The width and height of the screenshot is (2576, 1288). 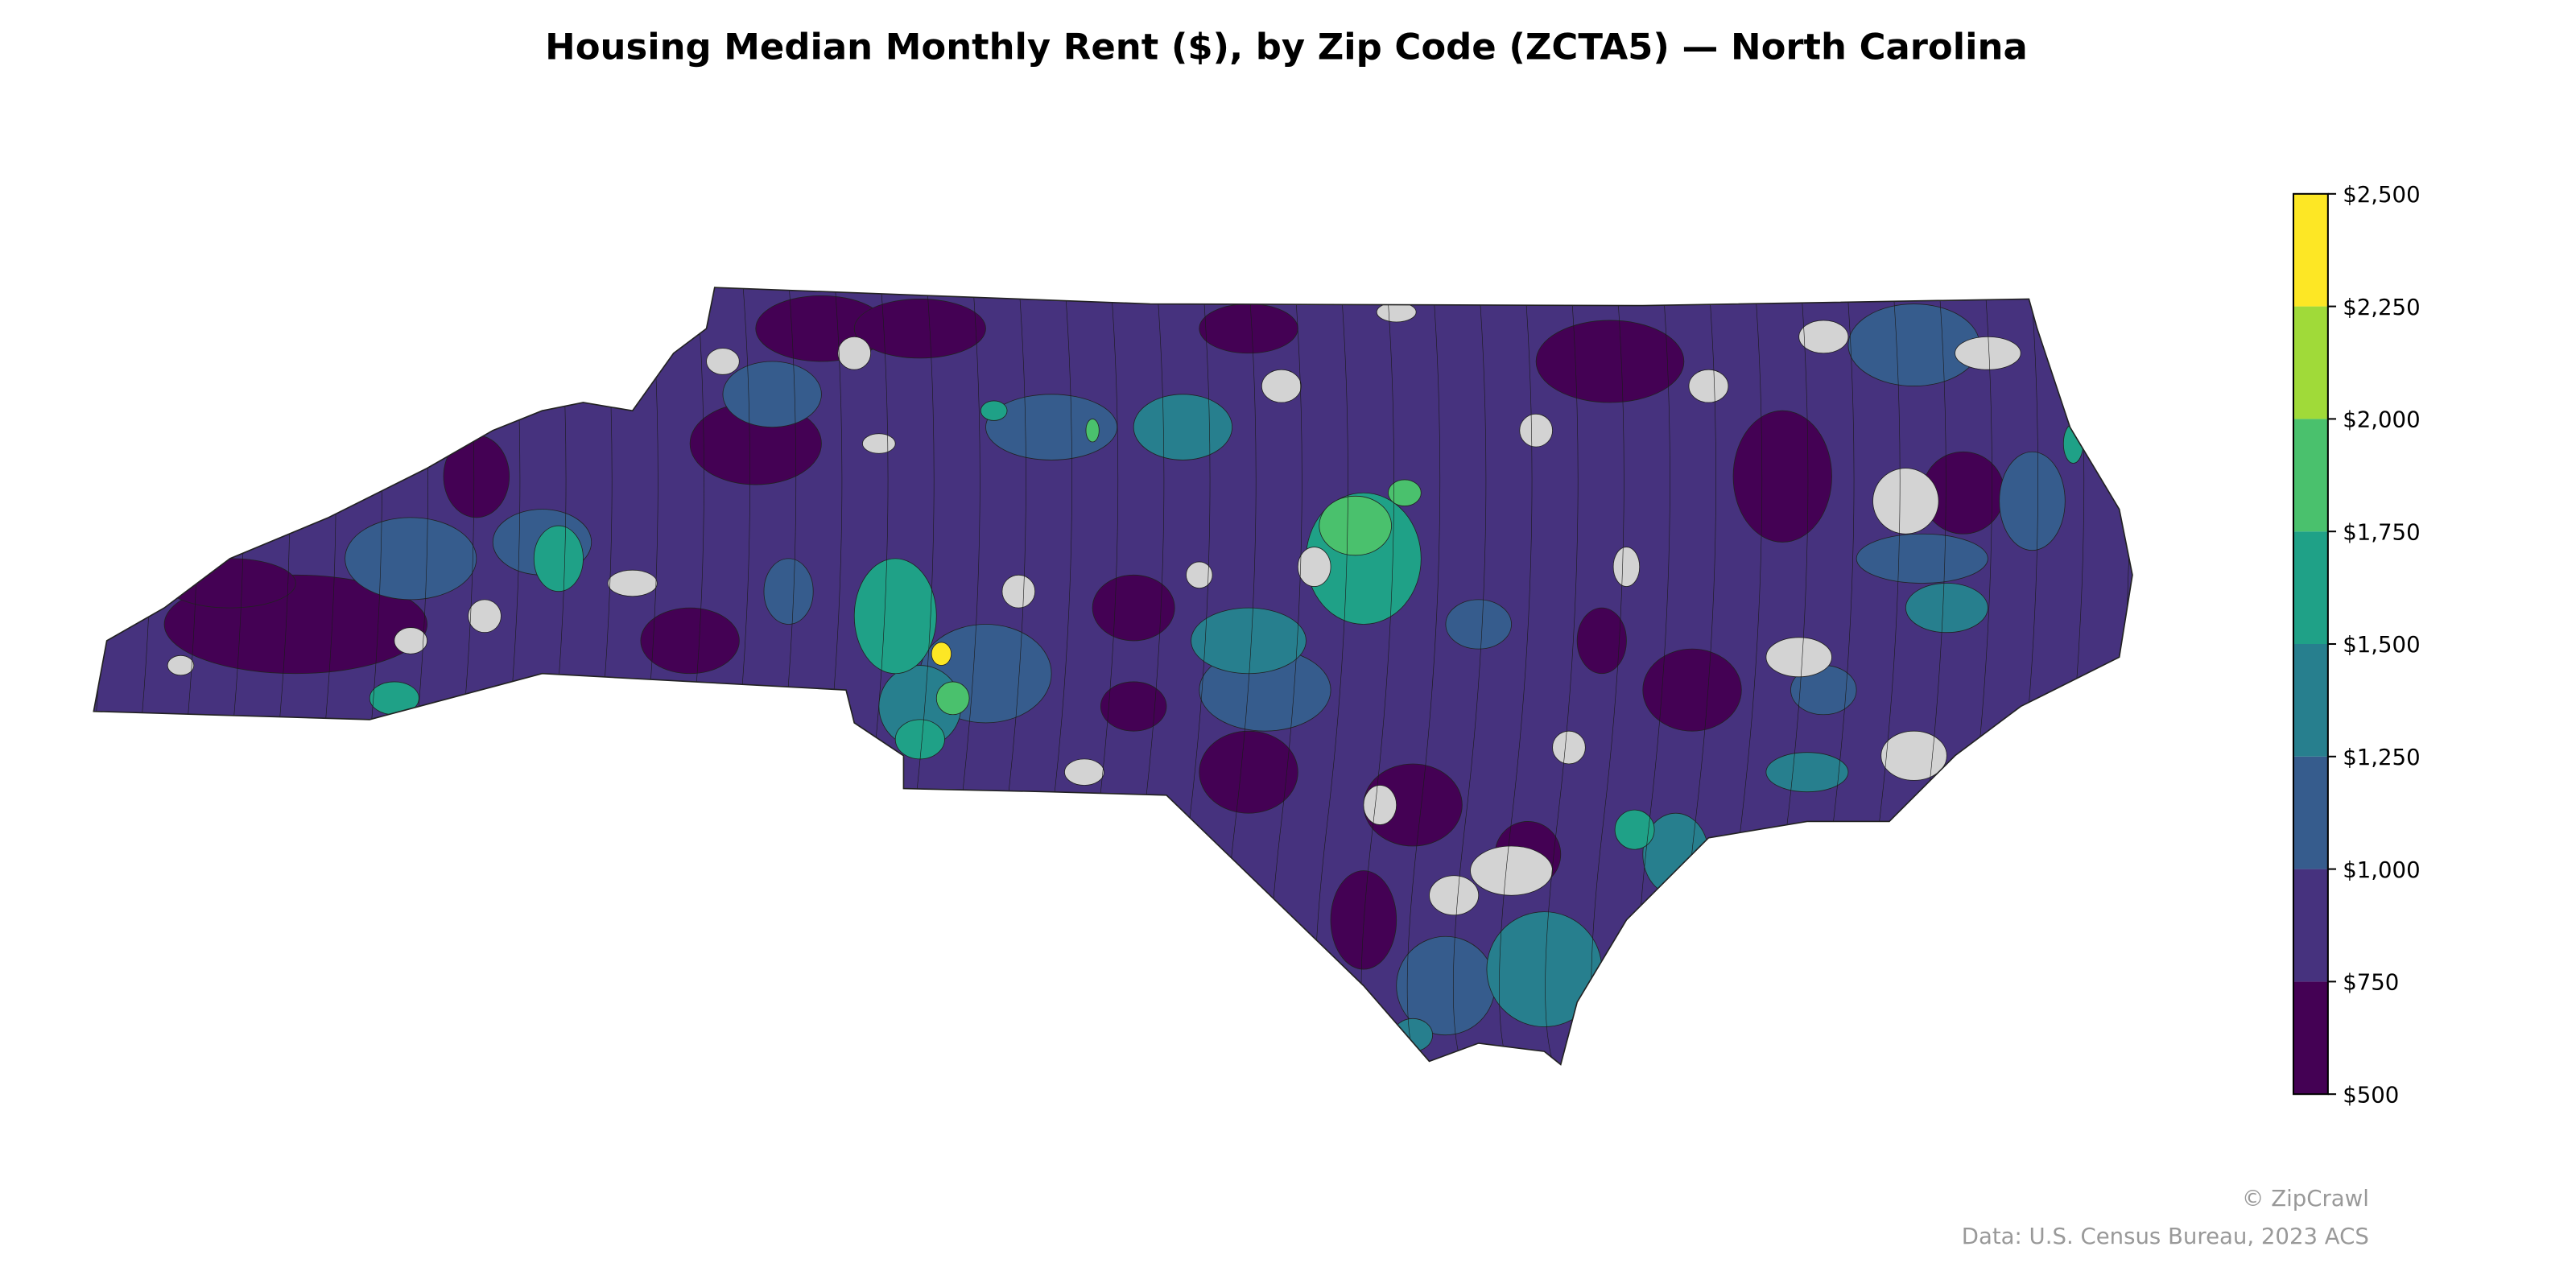 What do you see at coordinates (2371, 1095) in the screenshot?
I see `colorbar-tick-label: $500` at bounding box center [2371, 1095].